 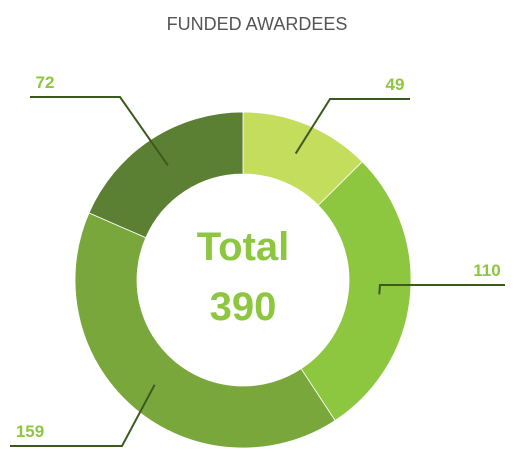 I want to click on center-label: Total, so click(x=243, y=247).